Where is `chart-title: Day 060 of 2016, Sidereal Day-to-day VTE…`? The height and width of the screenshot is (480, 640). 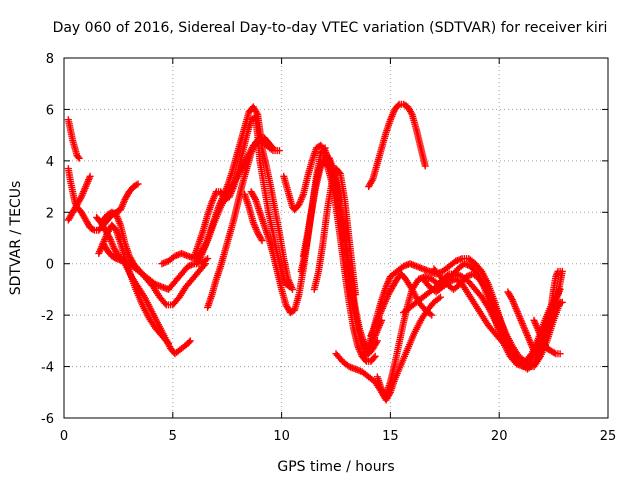 chart-title: Day 060 of 2016, Sidereal Day-to-day VTE… is located at coordinates (330, 28).